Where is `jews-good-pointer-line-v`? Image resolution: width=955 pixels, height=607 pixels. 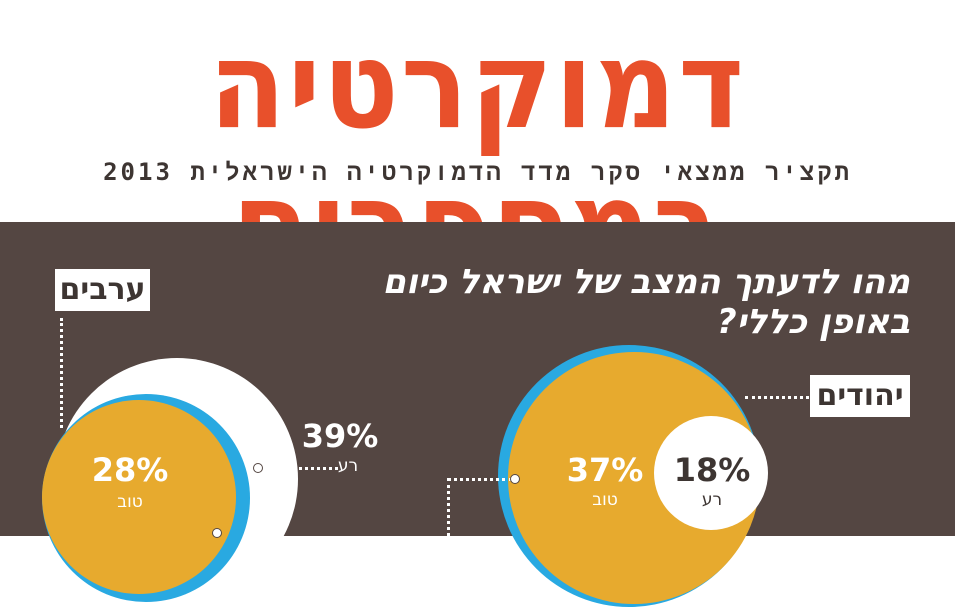
jews-good-pointer-line-v is located at coordinates (448, 507).